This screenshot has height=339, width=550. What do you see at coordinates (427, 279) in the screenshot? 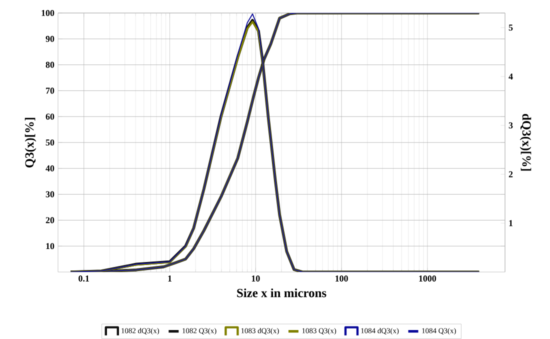
I see `x-tick-label: 1000` at bounding box center [427, 279].